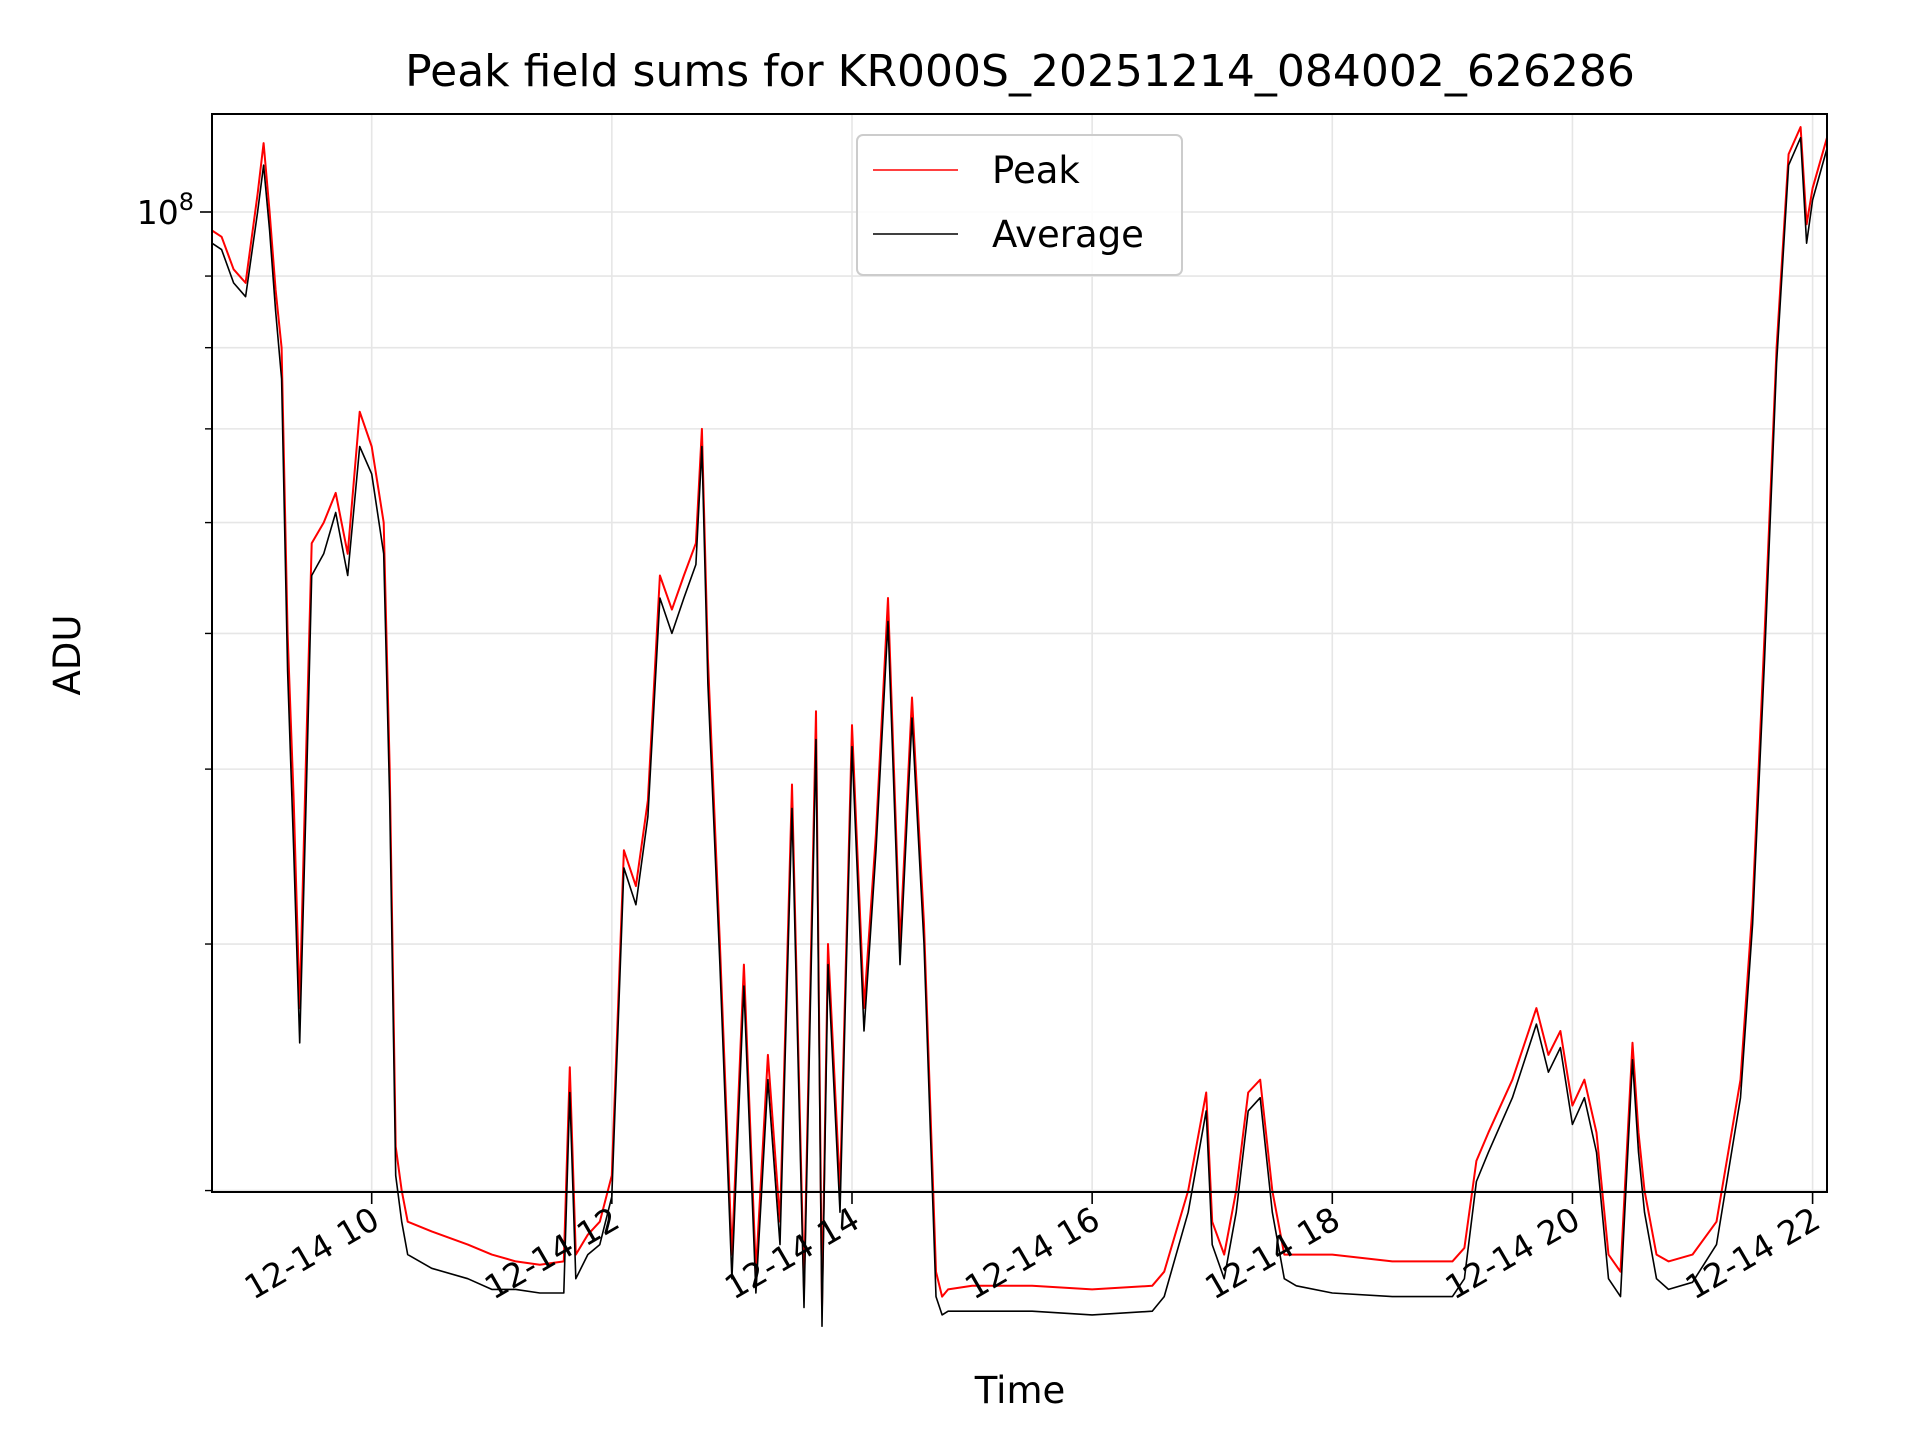 This screenshot has height=1440, width=1920. Describe the element at coordinates (1068, 234) in the screenshot. I see `legend-label-average: Average` at that location.